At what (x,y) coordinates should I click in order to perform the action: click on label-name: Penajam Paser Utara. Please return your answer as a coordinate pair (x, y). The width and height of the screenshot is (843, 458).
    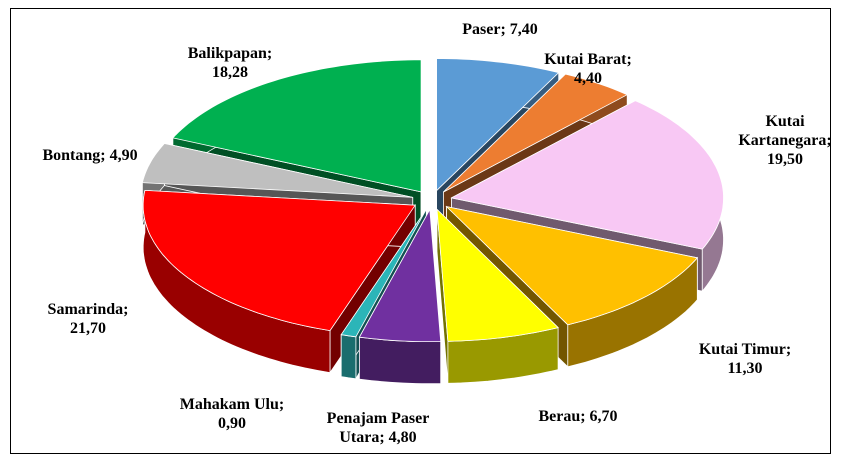
    Looking at the image, I should click on (378, 428).